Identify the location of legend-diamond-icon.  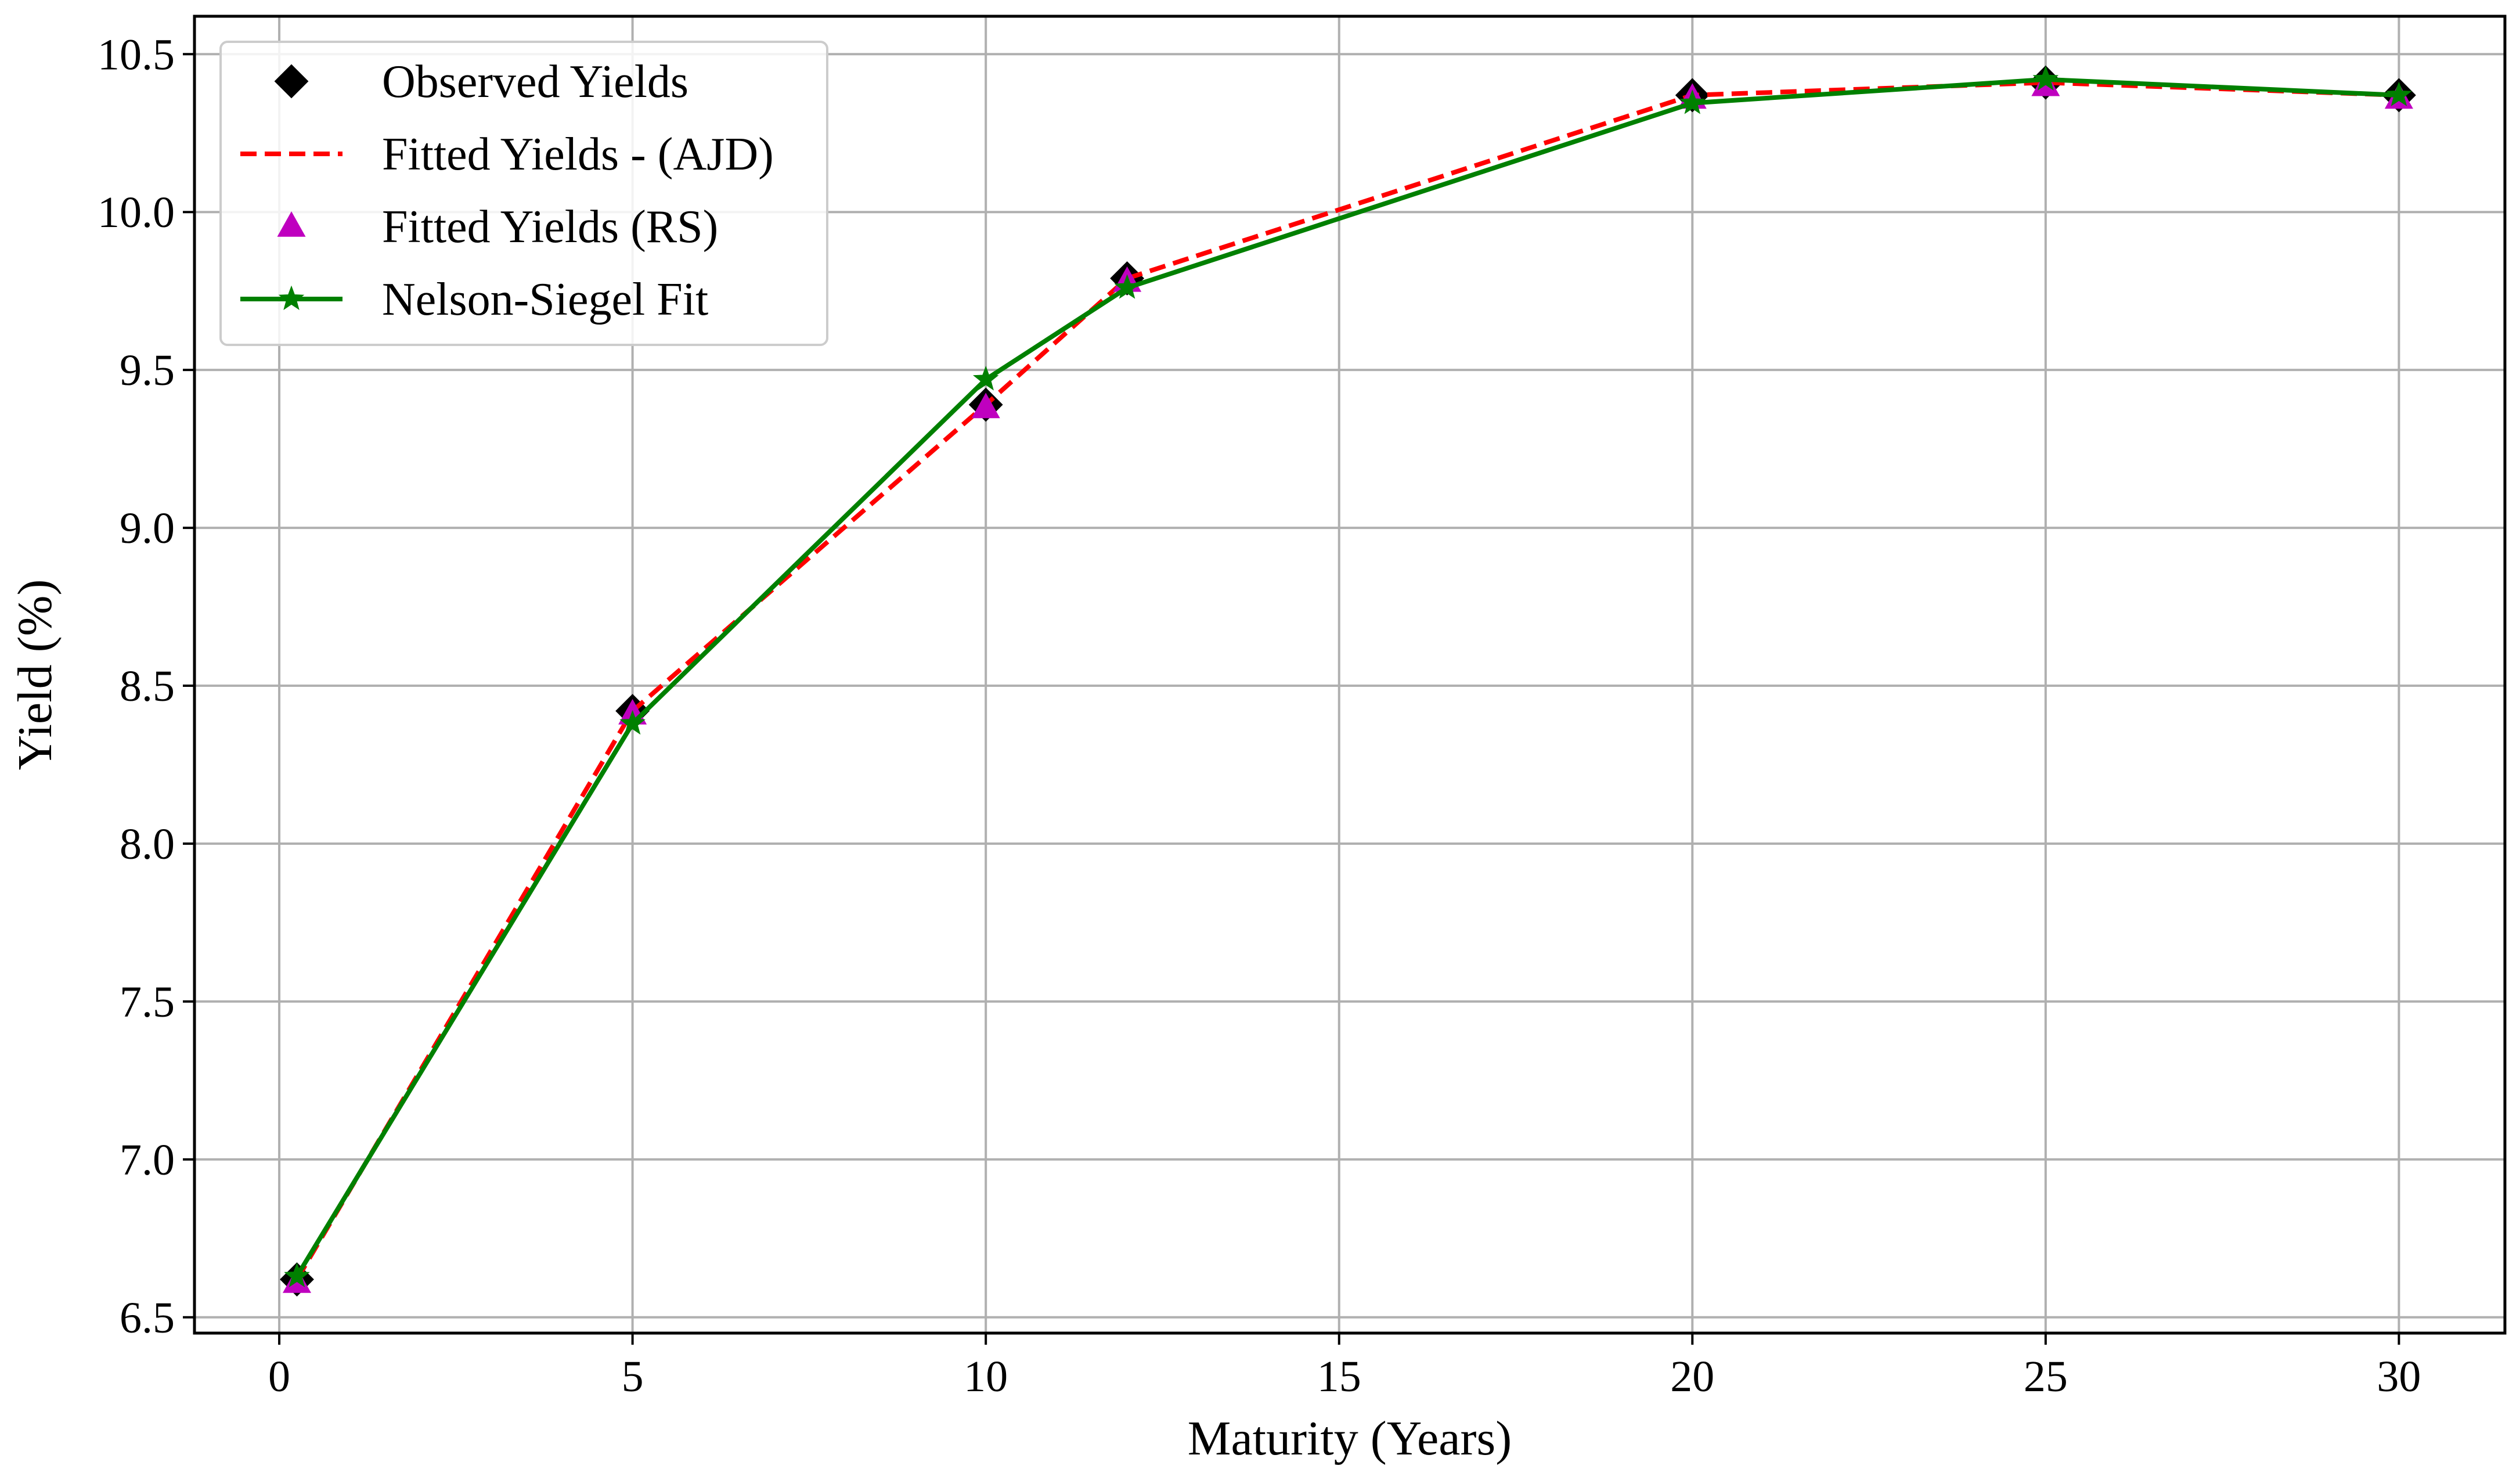
(291, 81).